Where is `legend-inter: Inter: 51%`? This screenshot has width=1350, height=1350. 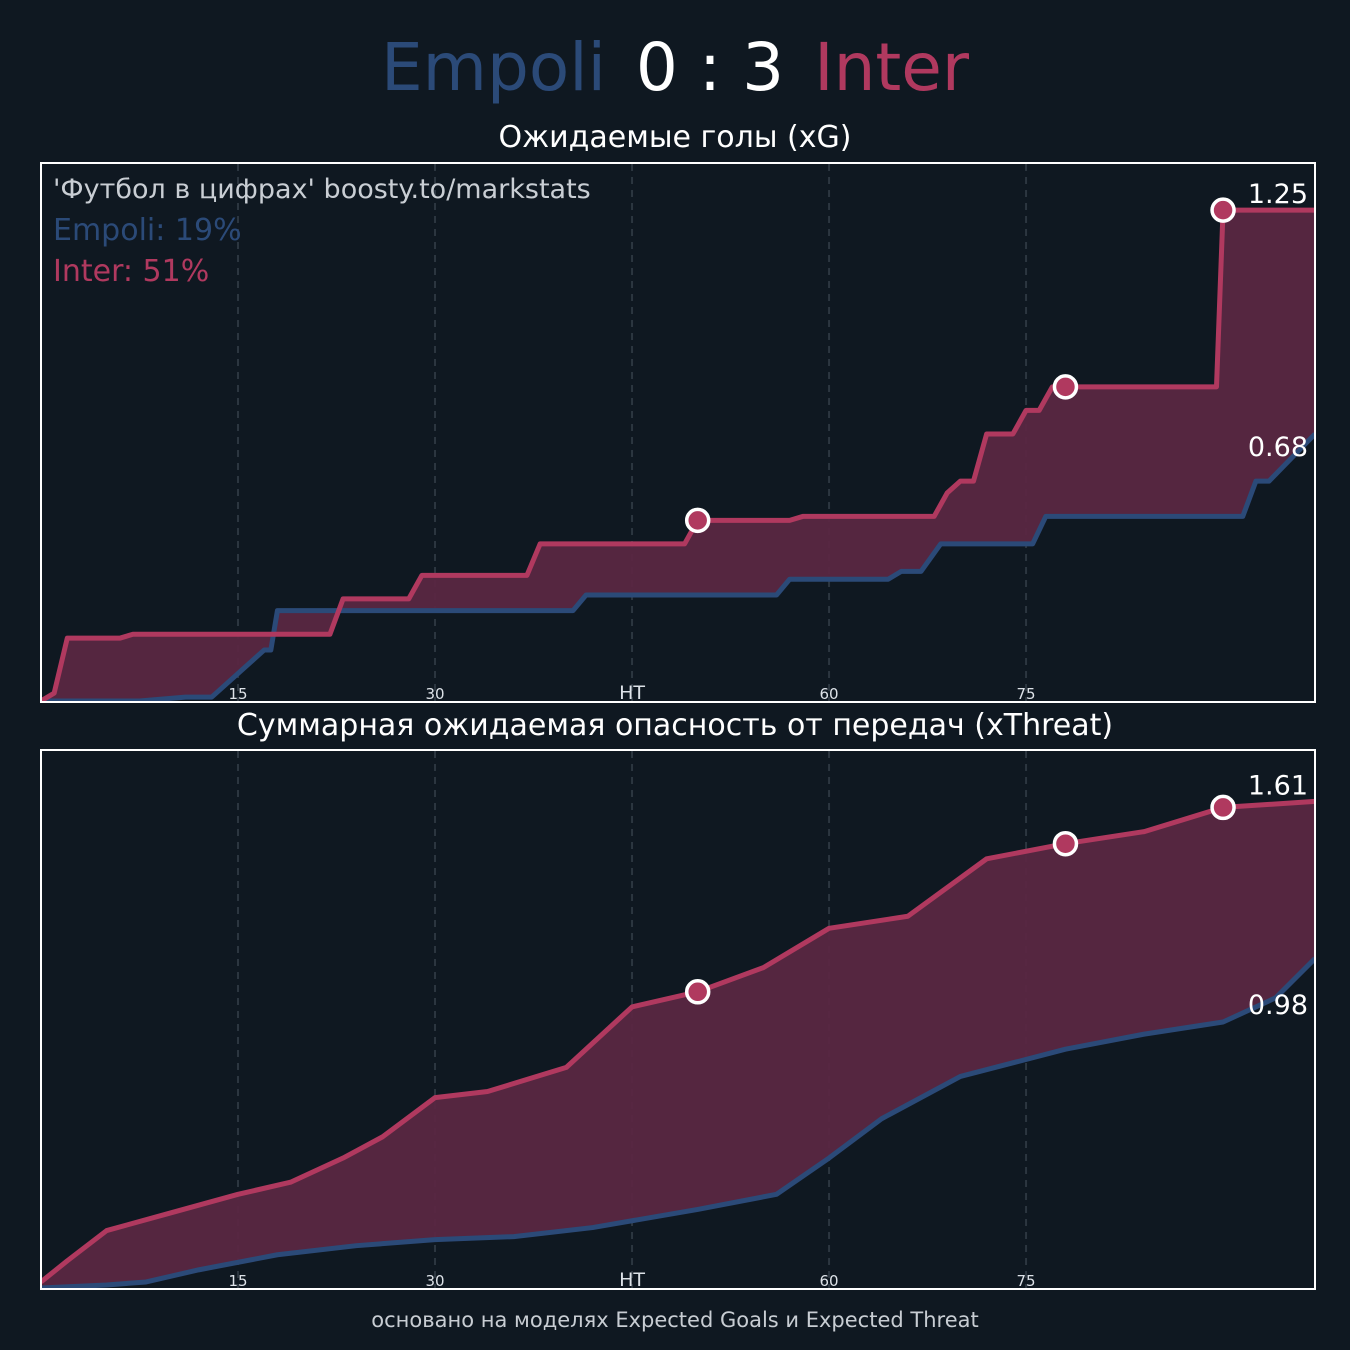 legend-inter: Inter: 51% is located at coordinates (131, 271).